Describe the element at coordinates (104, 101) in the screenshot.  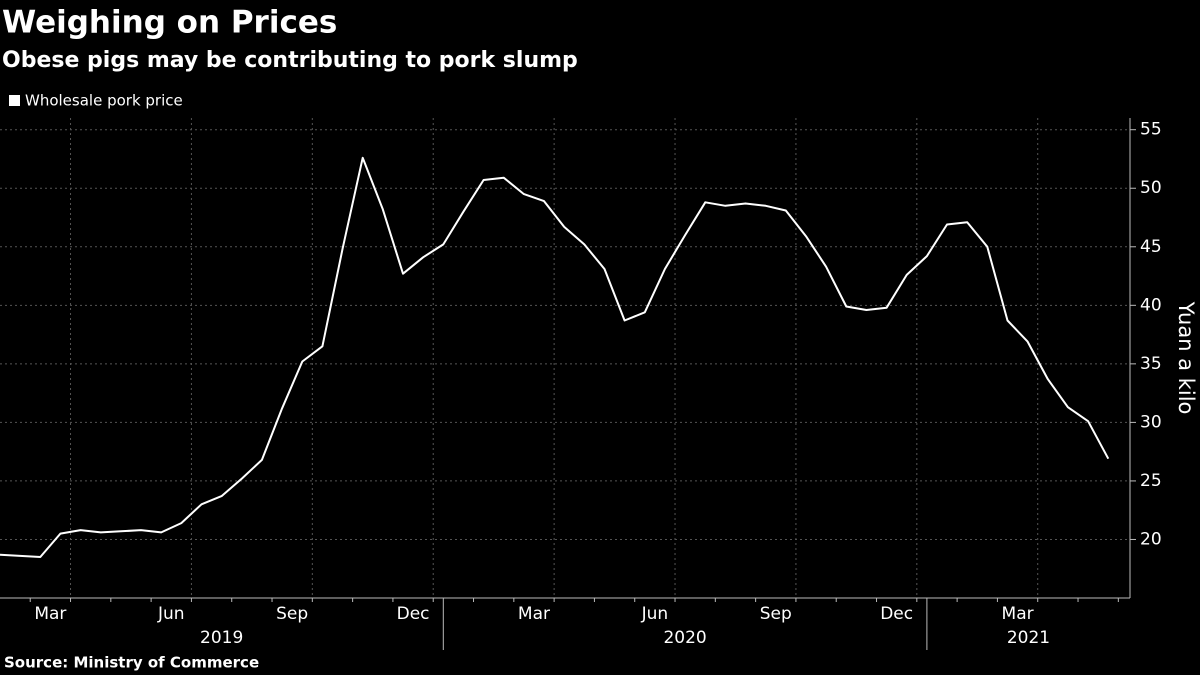
I see `legend-label: Wholesale pork price` at that location.